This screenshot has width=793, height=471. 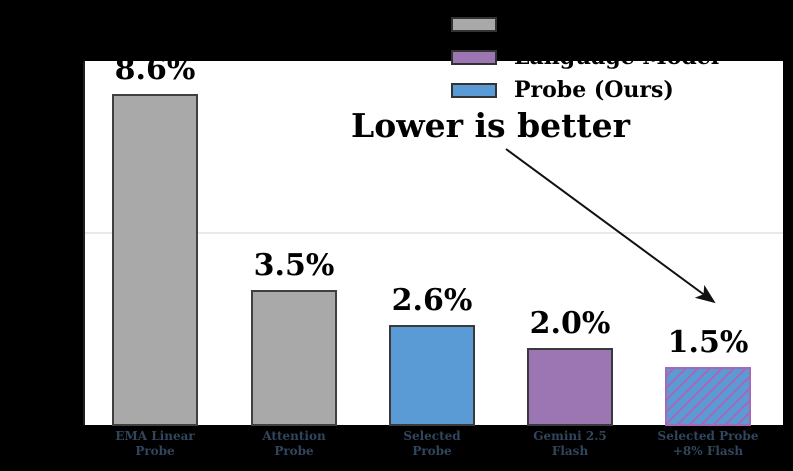 I want to click on bar-value-label: 3.5%, so click(x=294, y=265).